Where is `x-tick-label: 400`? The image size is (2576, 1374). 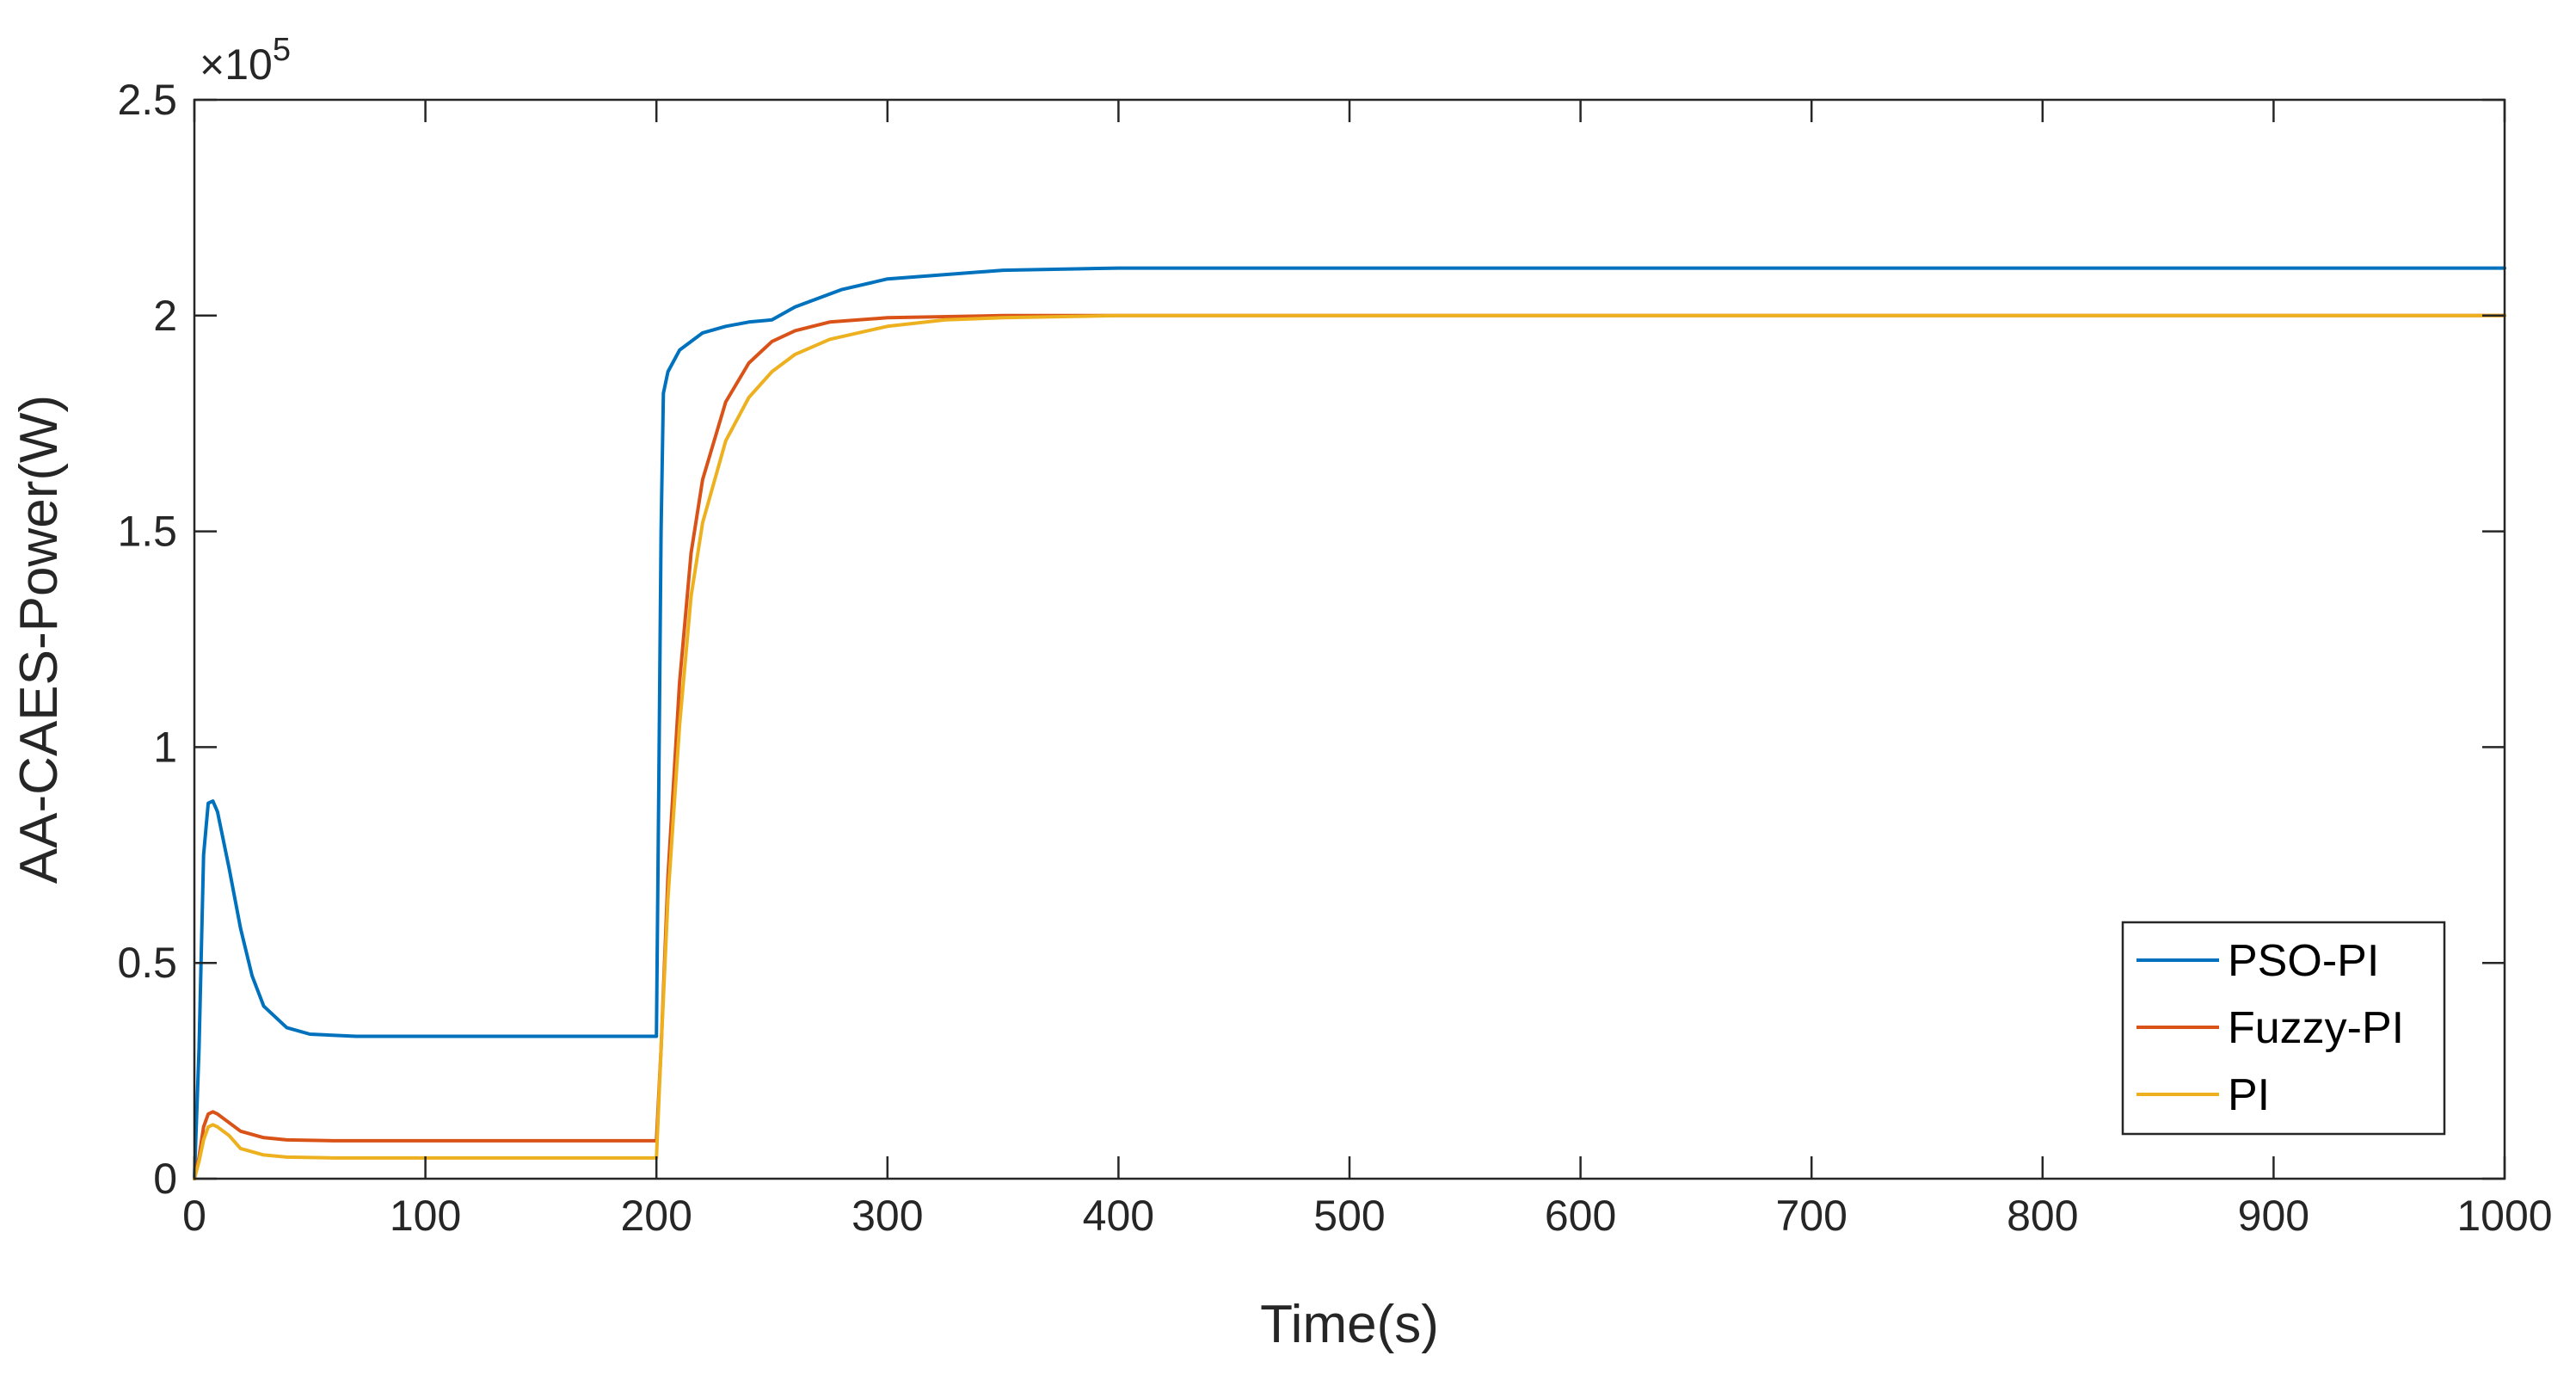
x-tick-label: 400 is located at coordinates (1118, 1216).